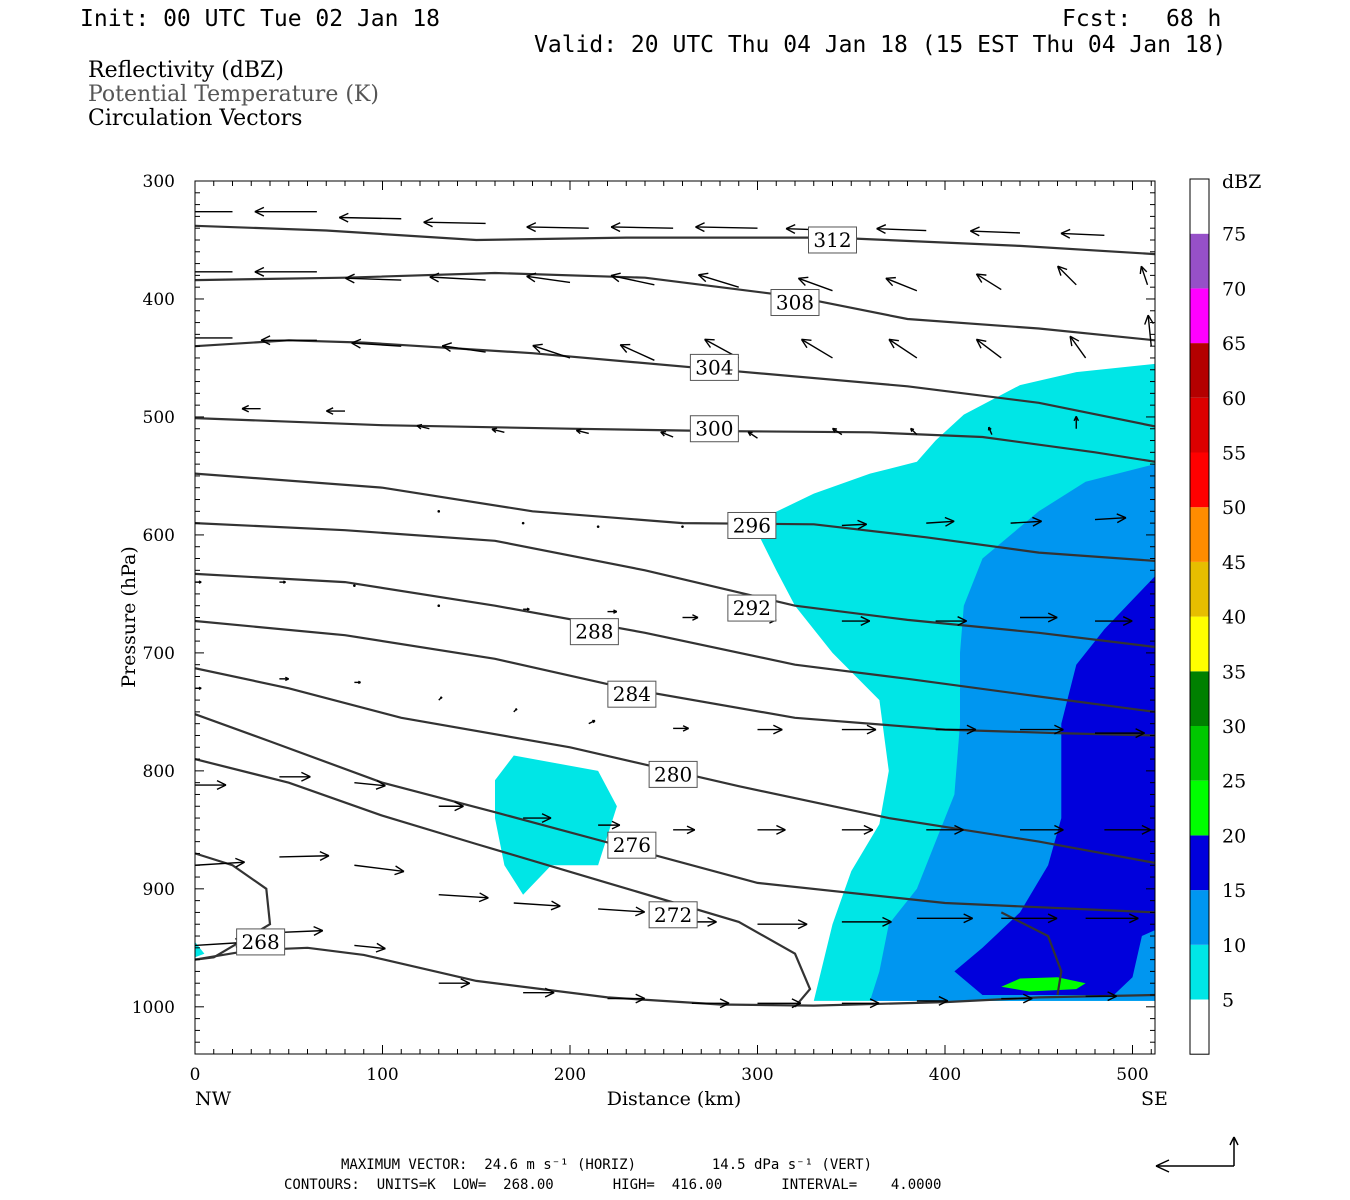  Describe the element at coordinates (556, 825) in the screenshot. I see `reflectivity-region` at that location.